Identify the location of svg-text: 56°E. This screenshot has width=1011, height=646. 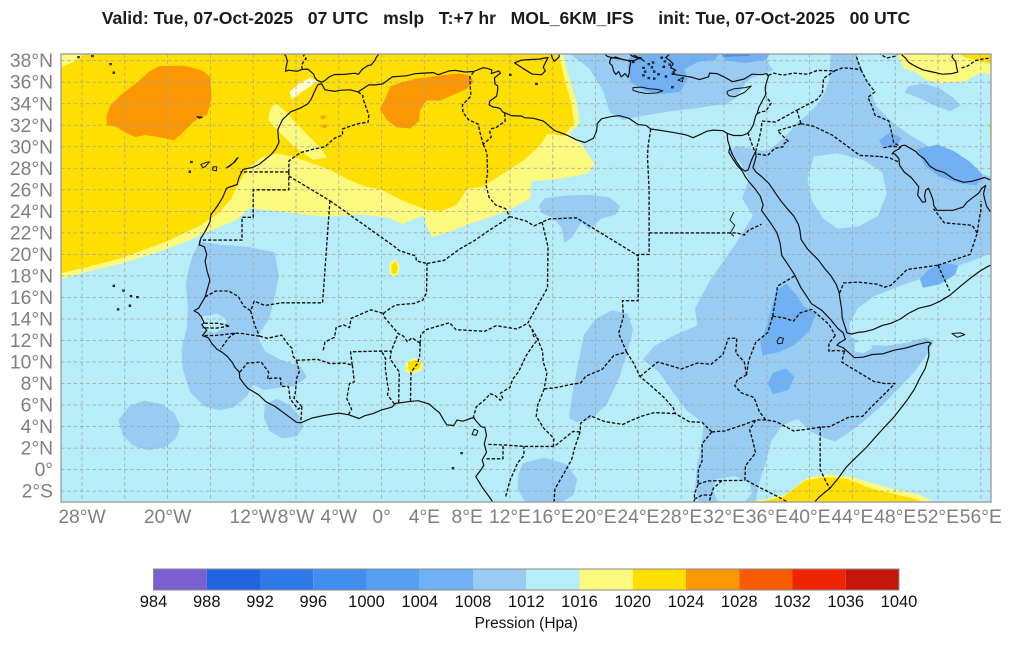
(981, 517).